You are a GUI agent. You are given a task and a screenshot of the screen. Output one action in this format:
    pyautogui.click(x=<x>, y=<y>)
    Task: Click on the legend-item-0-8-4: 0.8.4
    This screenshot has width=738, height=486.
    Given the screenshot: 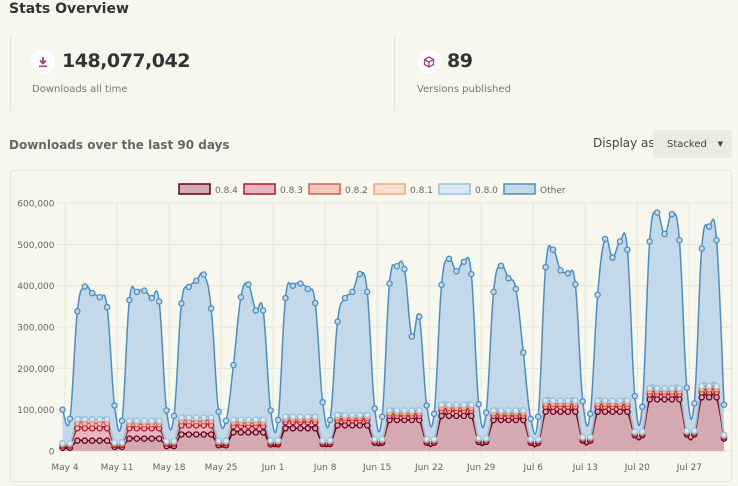 What is the action you would take?
    pyautogui.click(x=208, y=189)
    